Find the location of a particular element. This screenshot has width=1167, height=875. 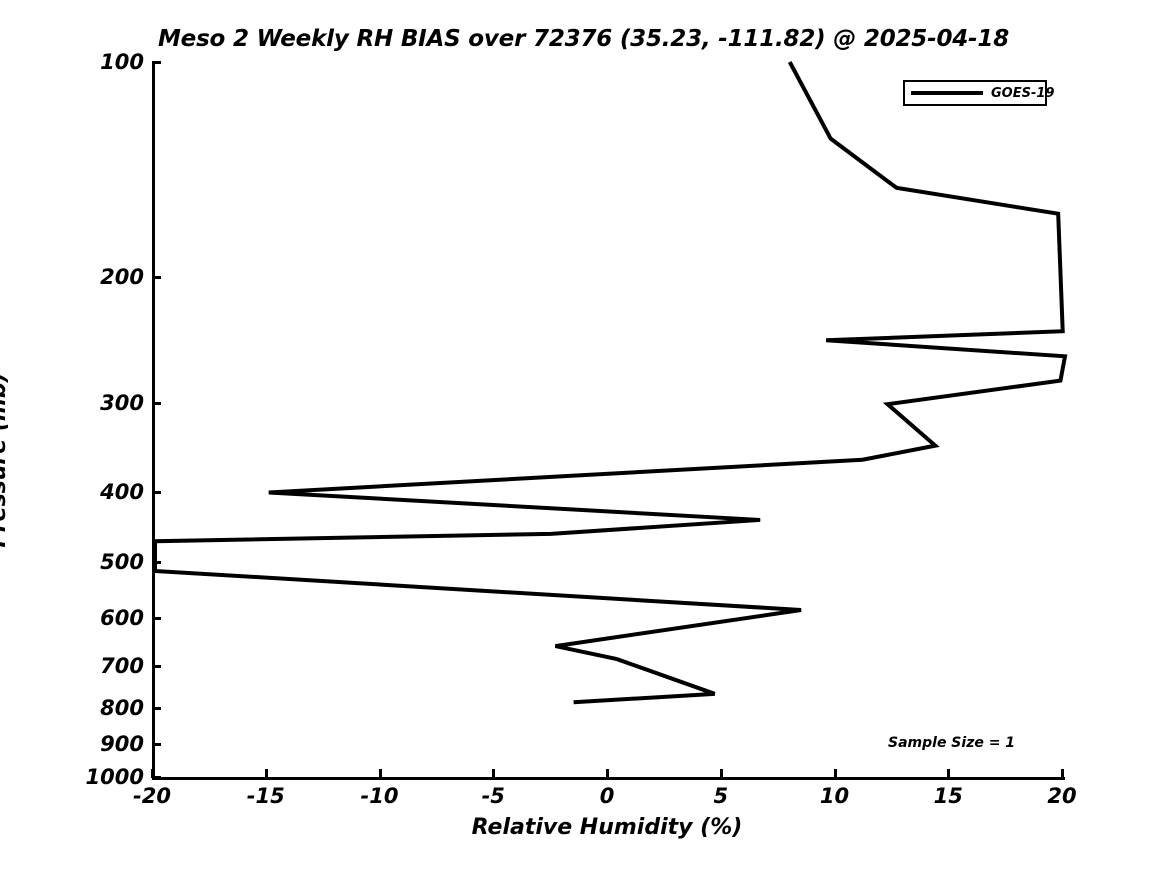

legend: GOES-19 is located at coordinates (978, 93).